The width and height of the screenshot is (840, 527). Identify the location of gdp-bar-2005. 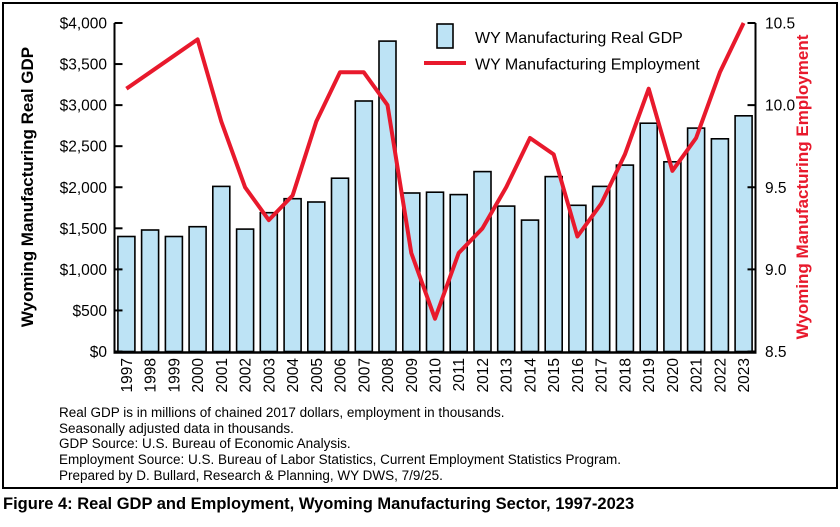
(316, 277).